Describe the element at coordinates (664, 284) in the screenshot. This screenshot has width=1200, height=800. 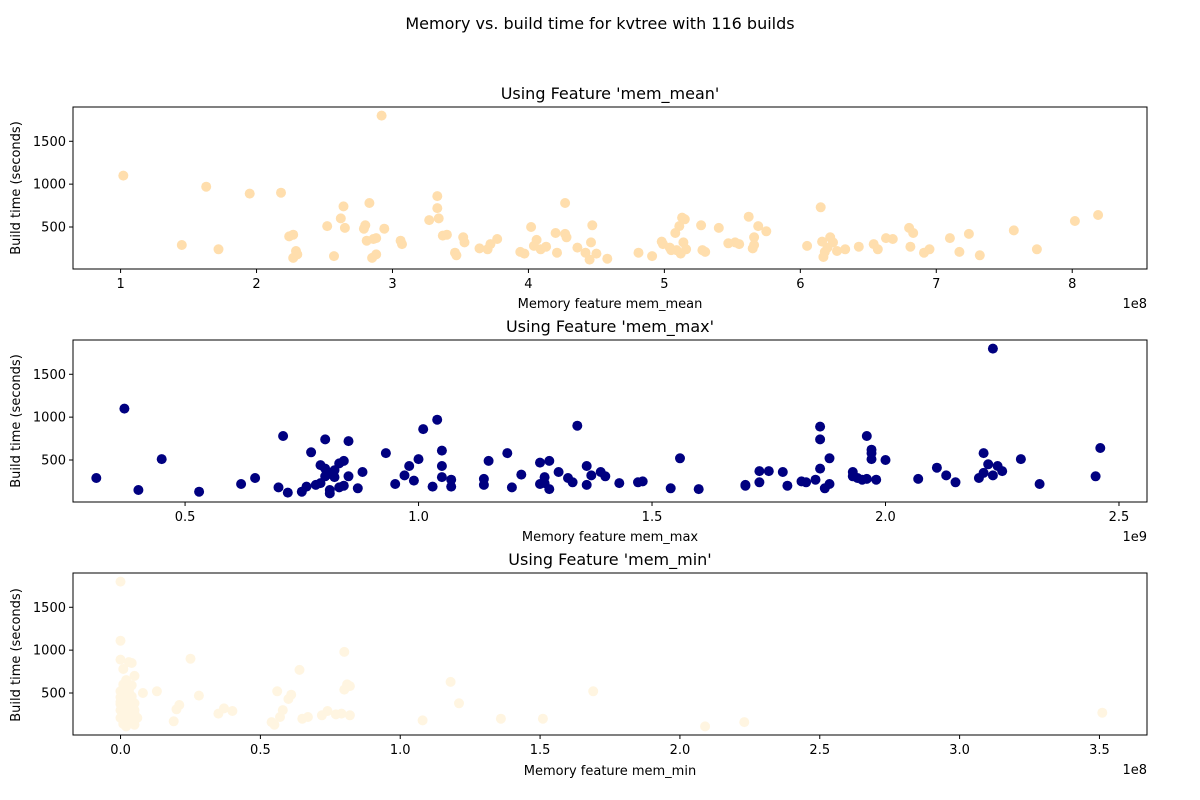
I see `x-tick-label: 5` at that location.